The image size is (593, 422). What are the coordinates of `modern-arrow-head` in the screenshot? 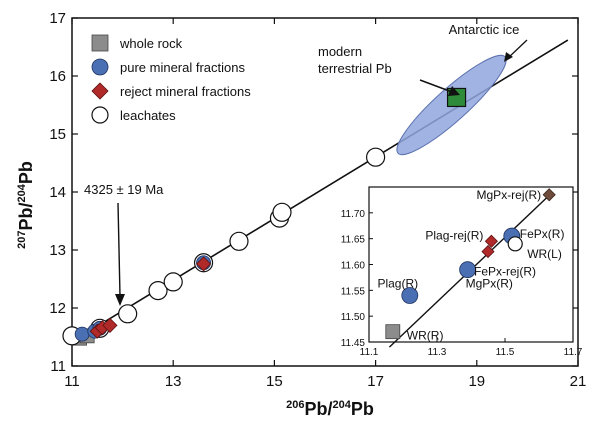 It's located at (454, 91).